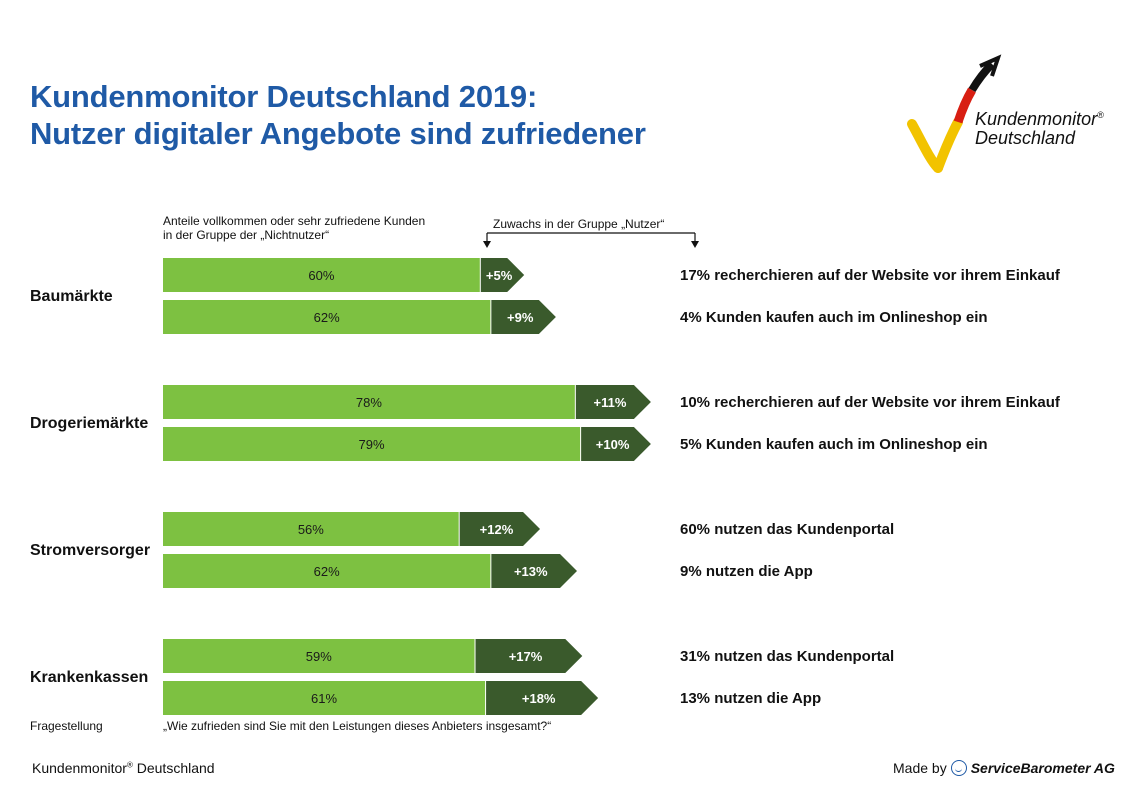 The image size is (1134, 798). I want to click on logo-check-black, so click(981, 77).